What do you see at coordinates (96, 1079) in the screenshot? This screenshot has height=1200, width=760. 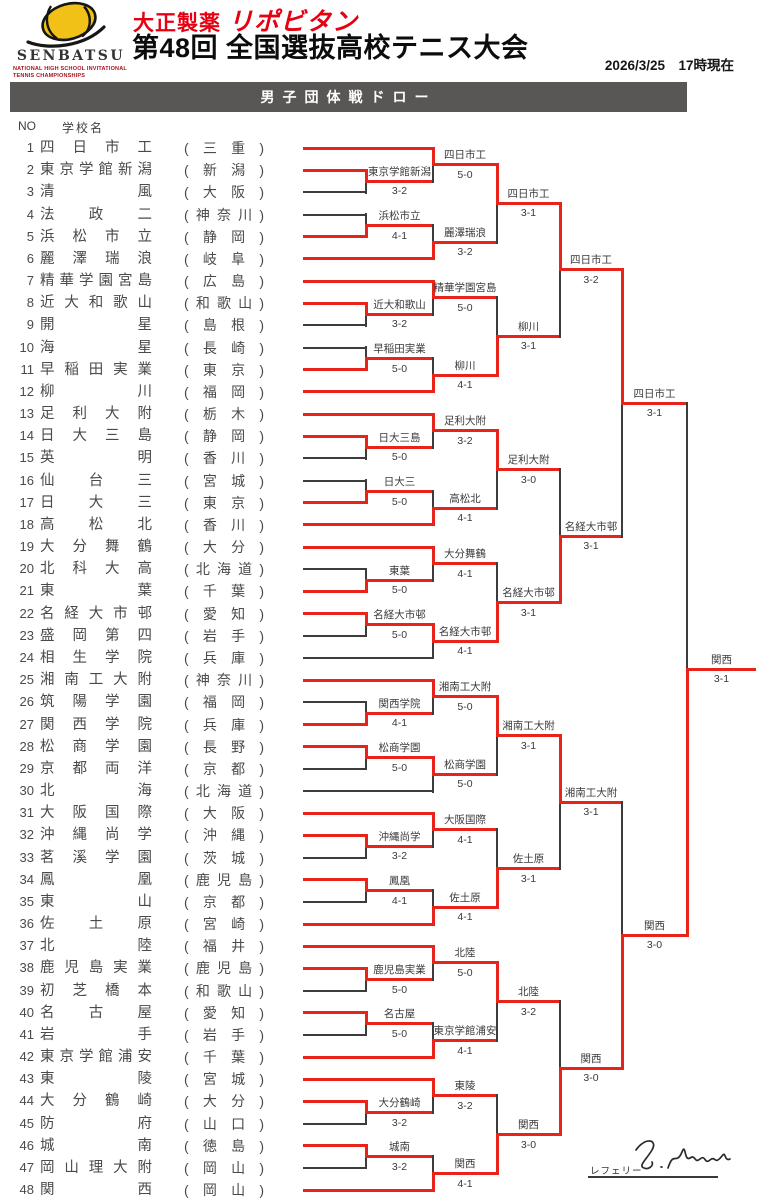 I see `team-name: 東陵` at bounding box center [96, 1079].